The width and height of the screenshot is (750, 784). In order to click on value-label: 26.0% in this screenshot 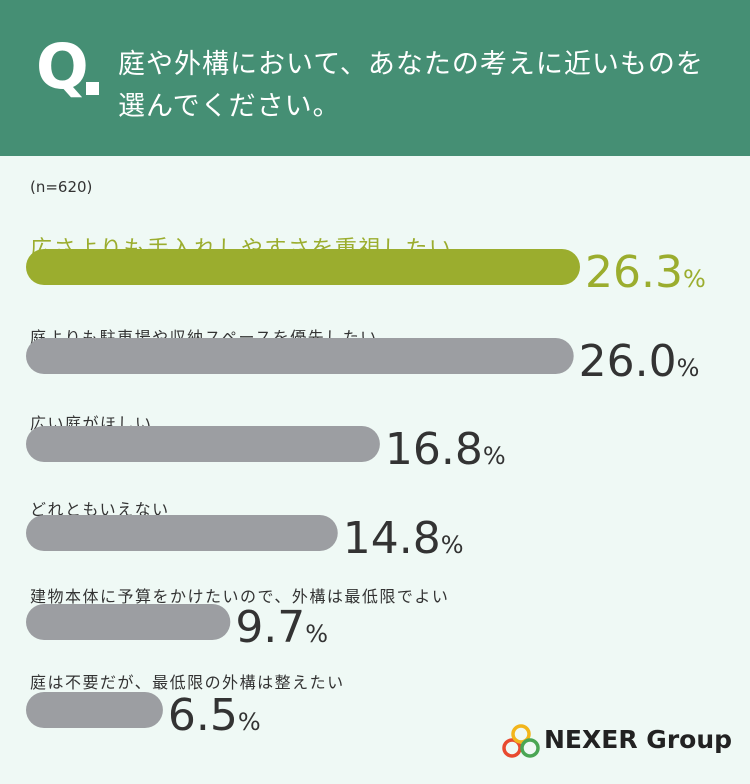, I will do `click(639, 361)`.